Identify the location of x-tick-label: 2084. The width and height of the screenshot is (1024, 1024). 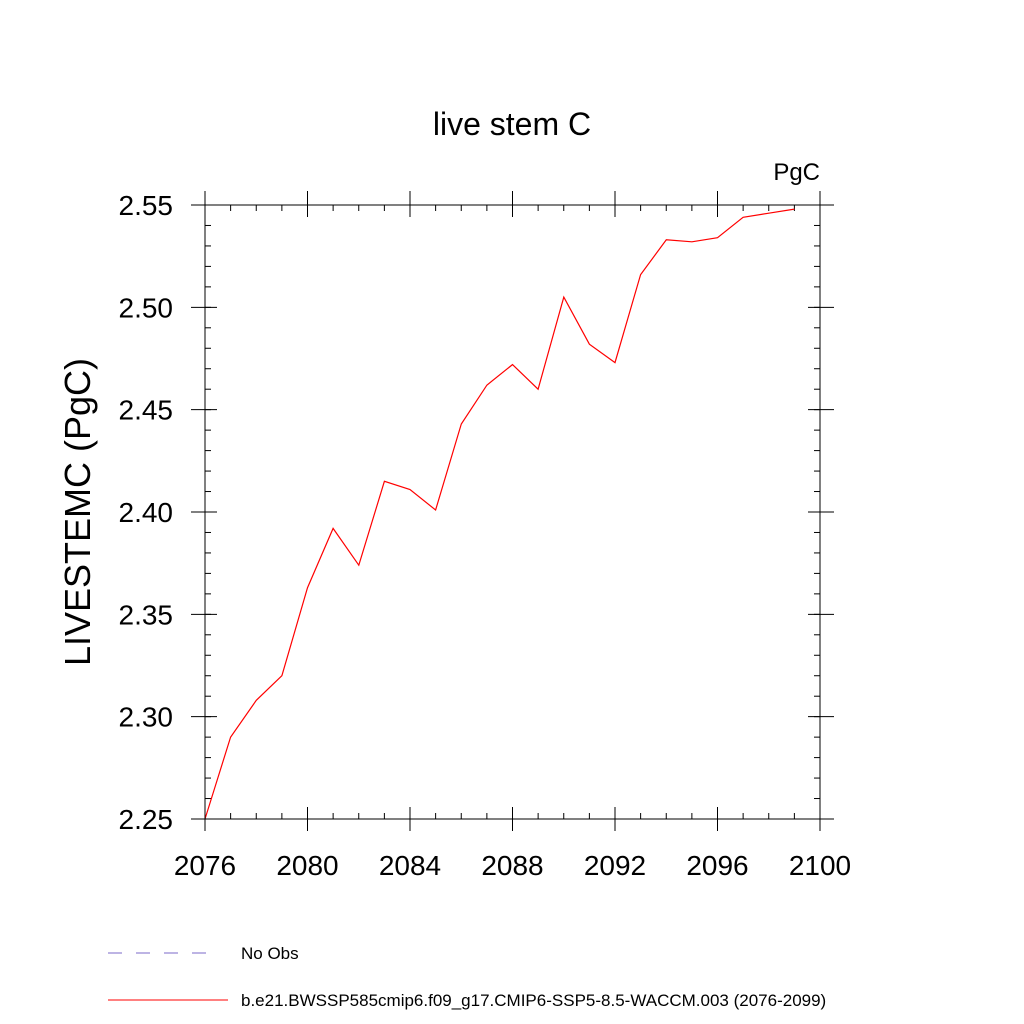
(410, 865).